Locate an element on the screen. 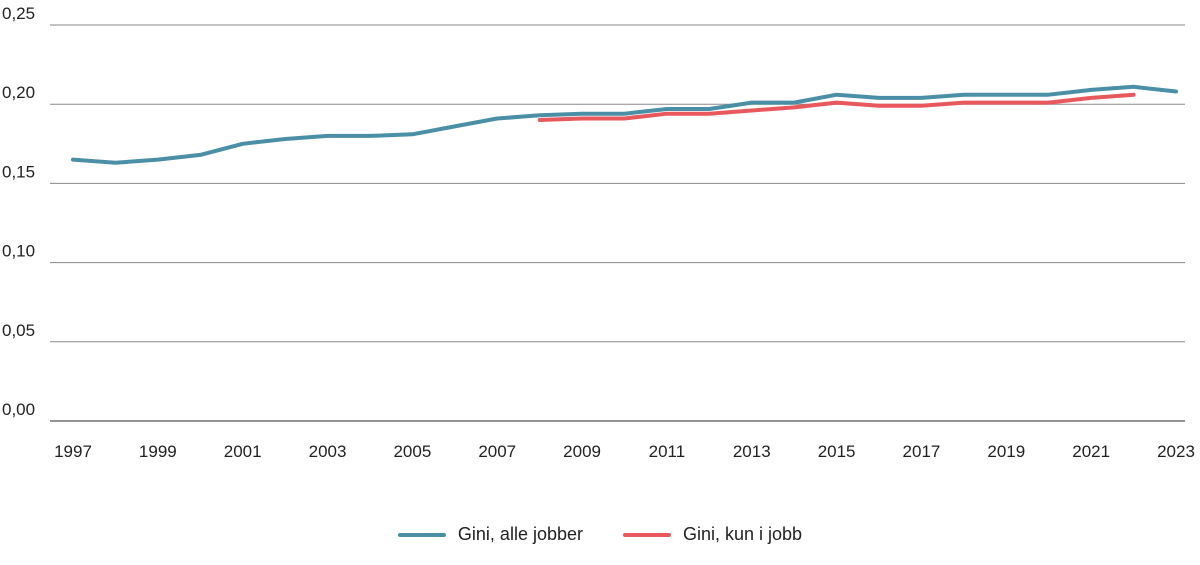 The image size is (1200, 565). x-tick-label: 2005 is located at coordinates (412, 451).